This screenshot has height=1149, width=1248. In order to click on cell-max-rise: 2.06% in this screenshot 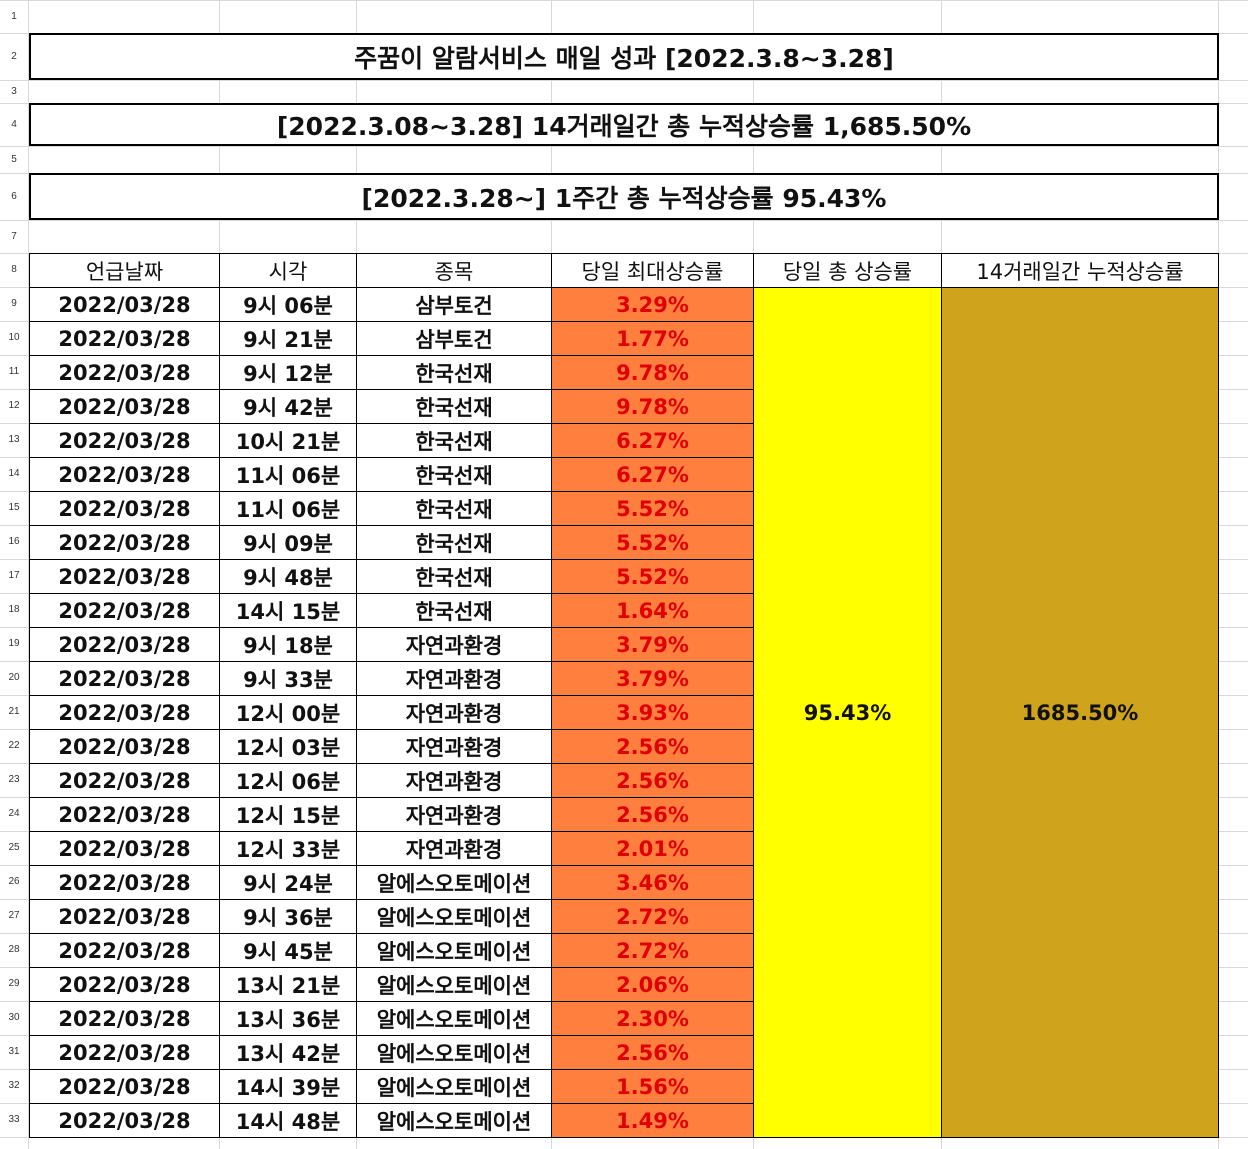, I will do `click(652, 984)`.